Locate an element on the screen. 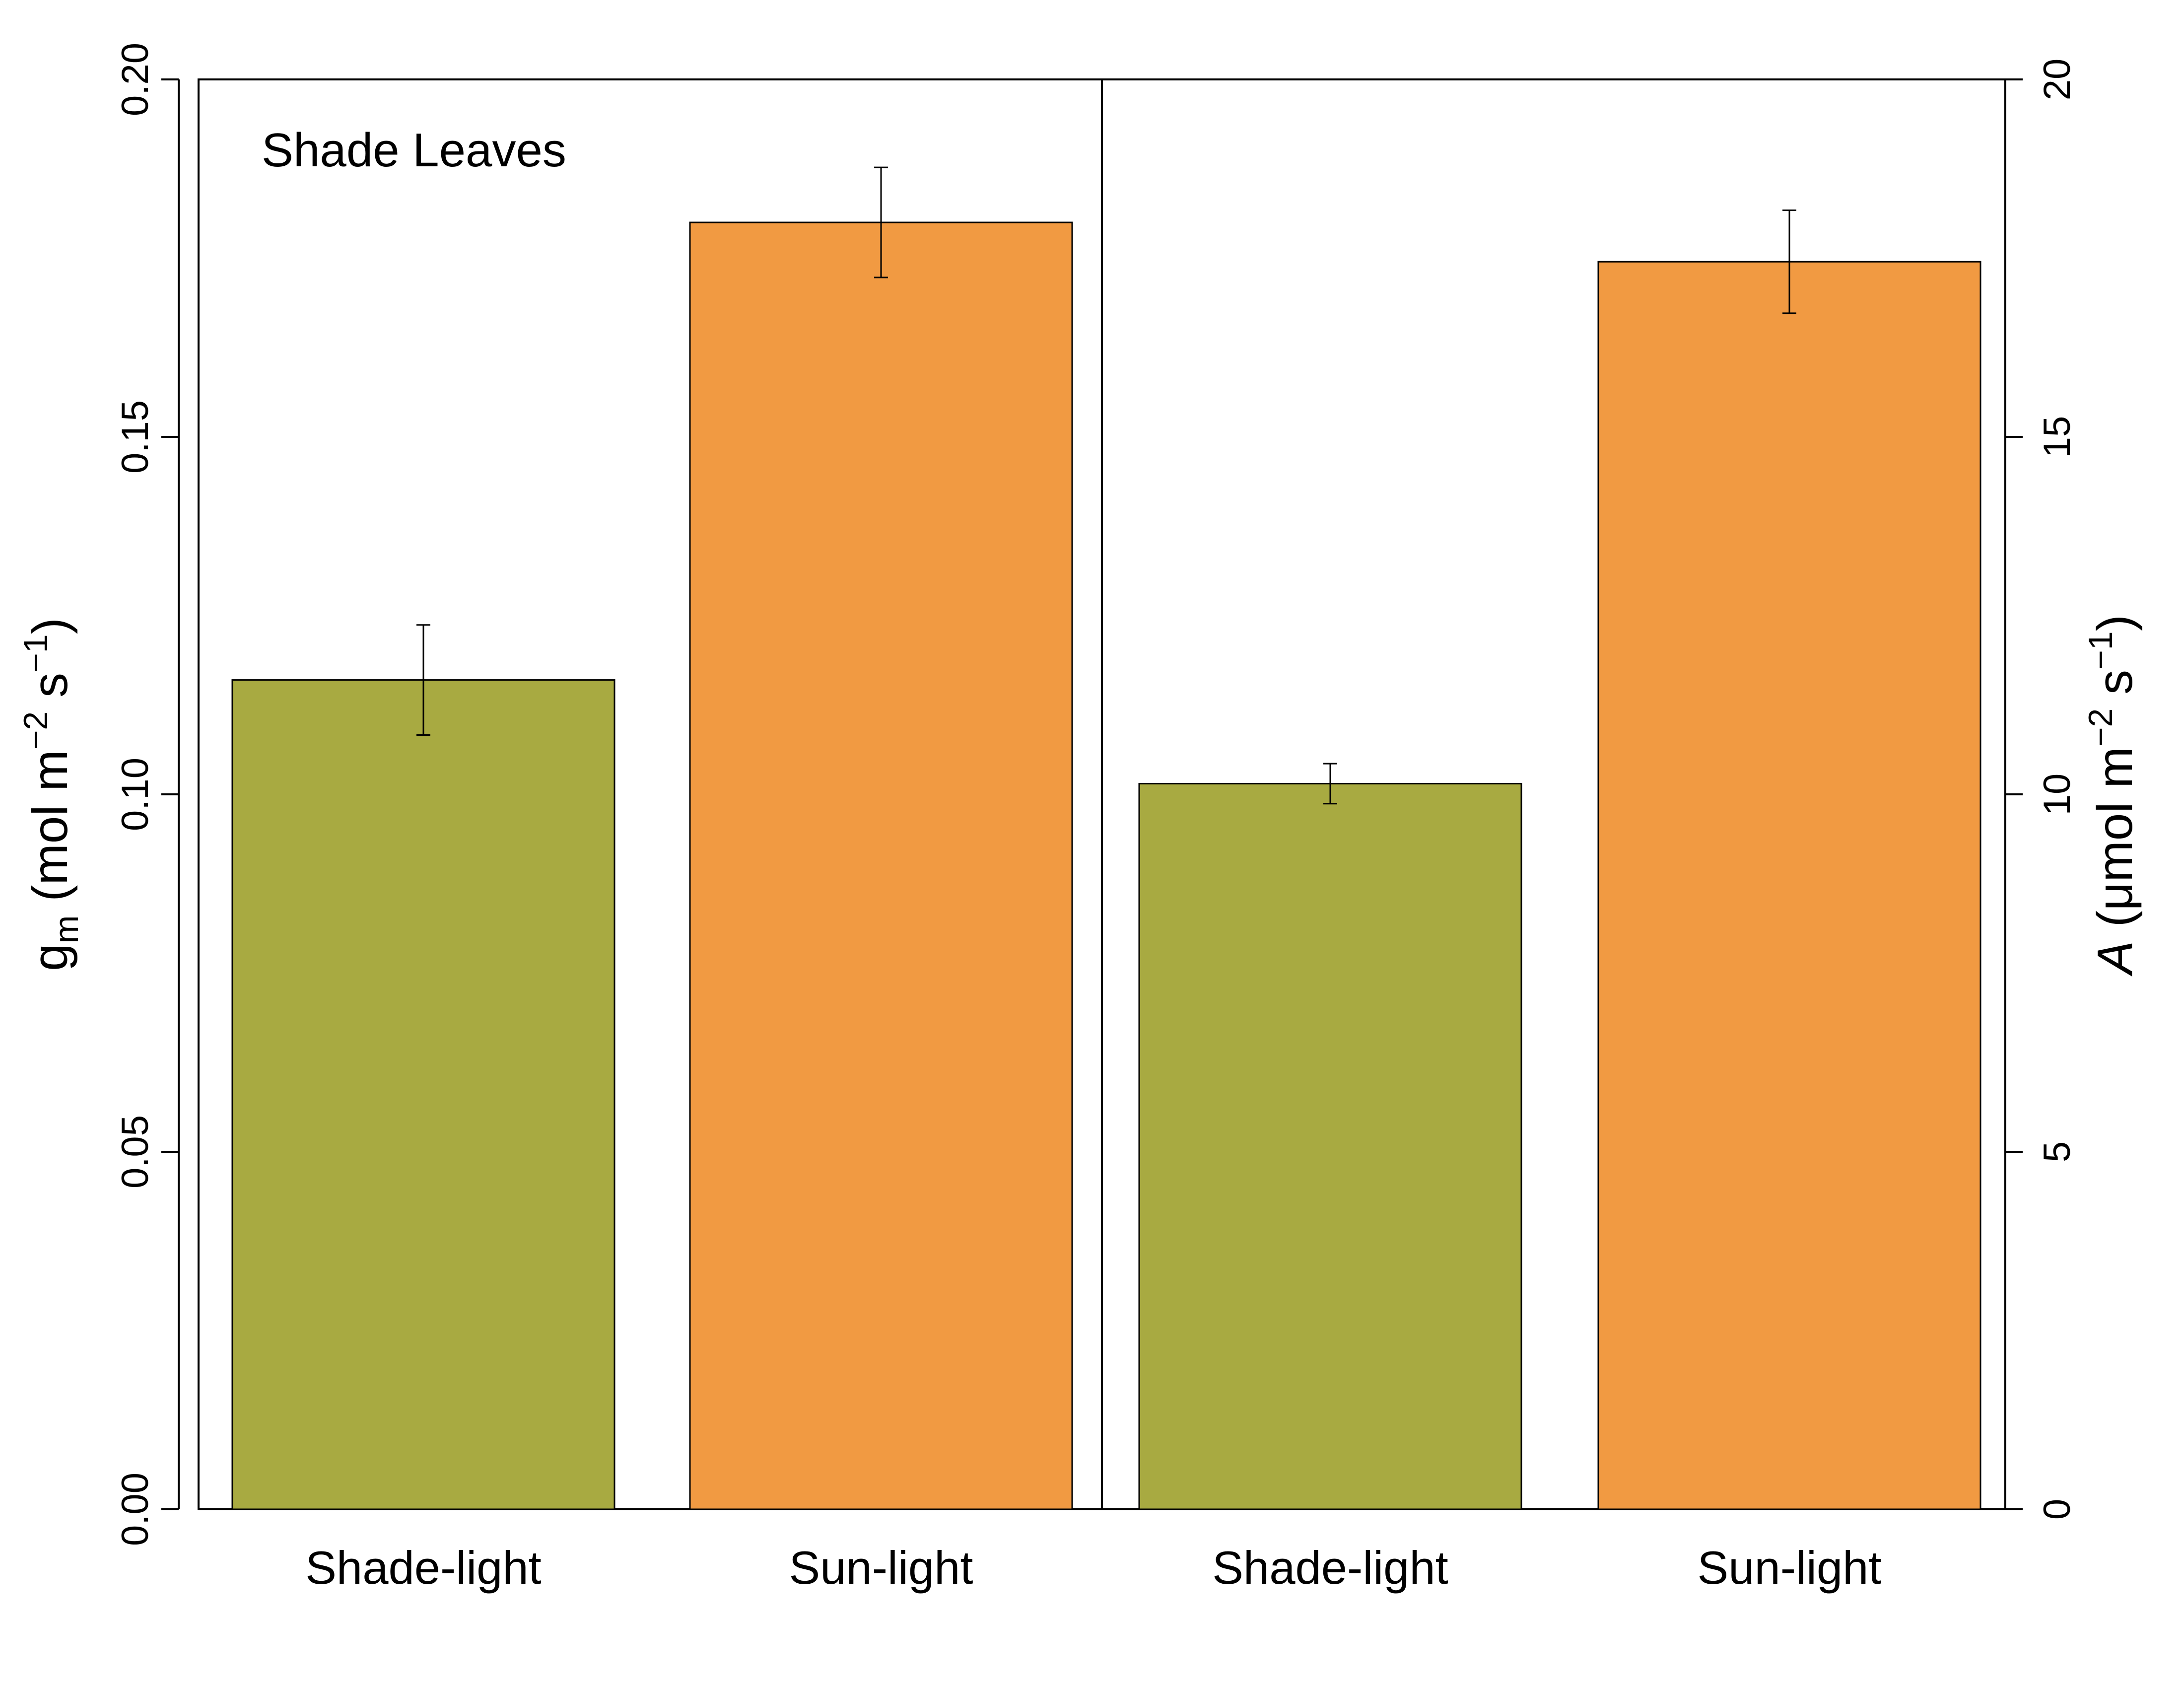 This screenshot has width=2184, height=1688. right-y-axis-title: A (μmol m−2 s−1) is located at coordinates (2112, 796).